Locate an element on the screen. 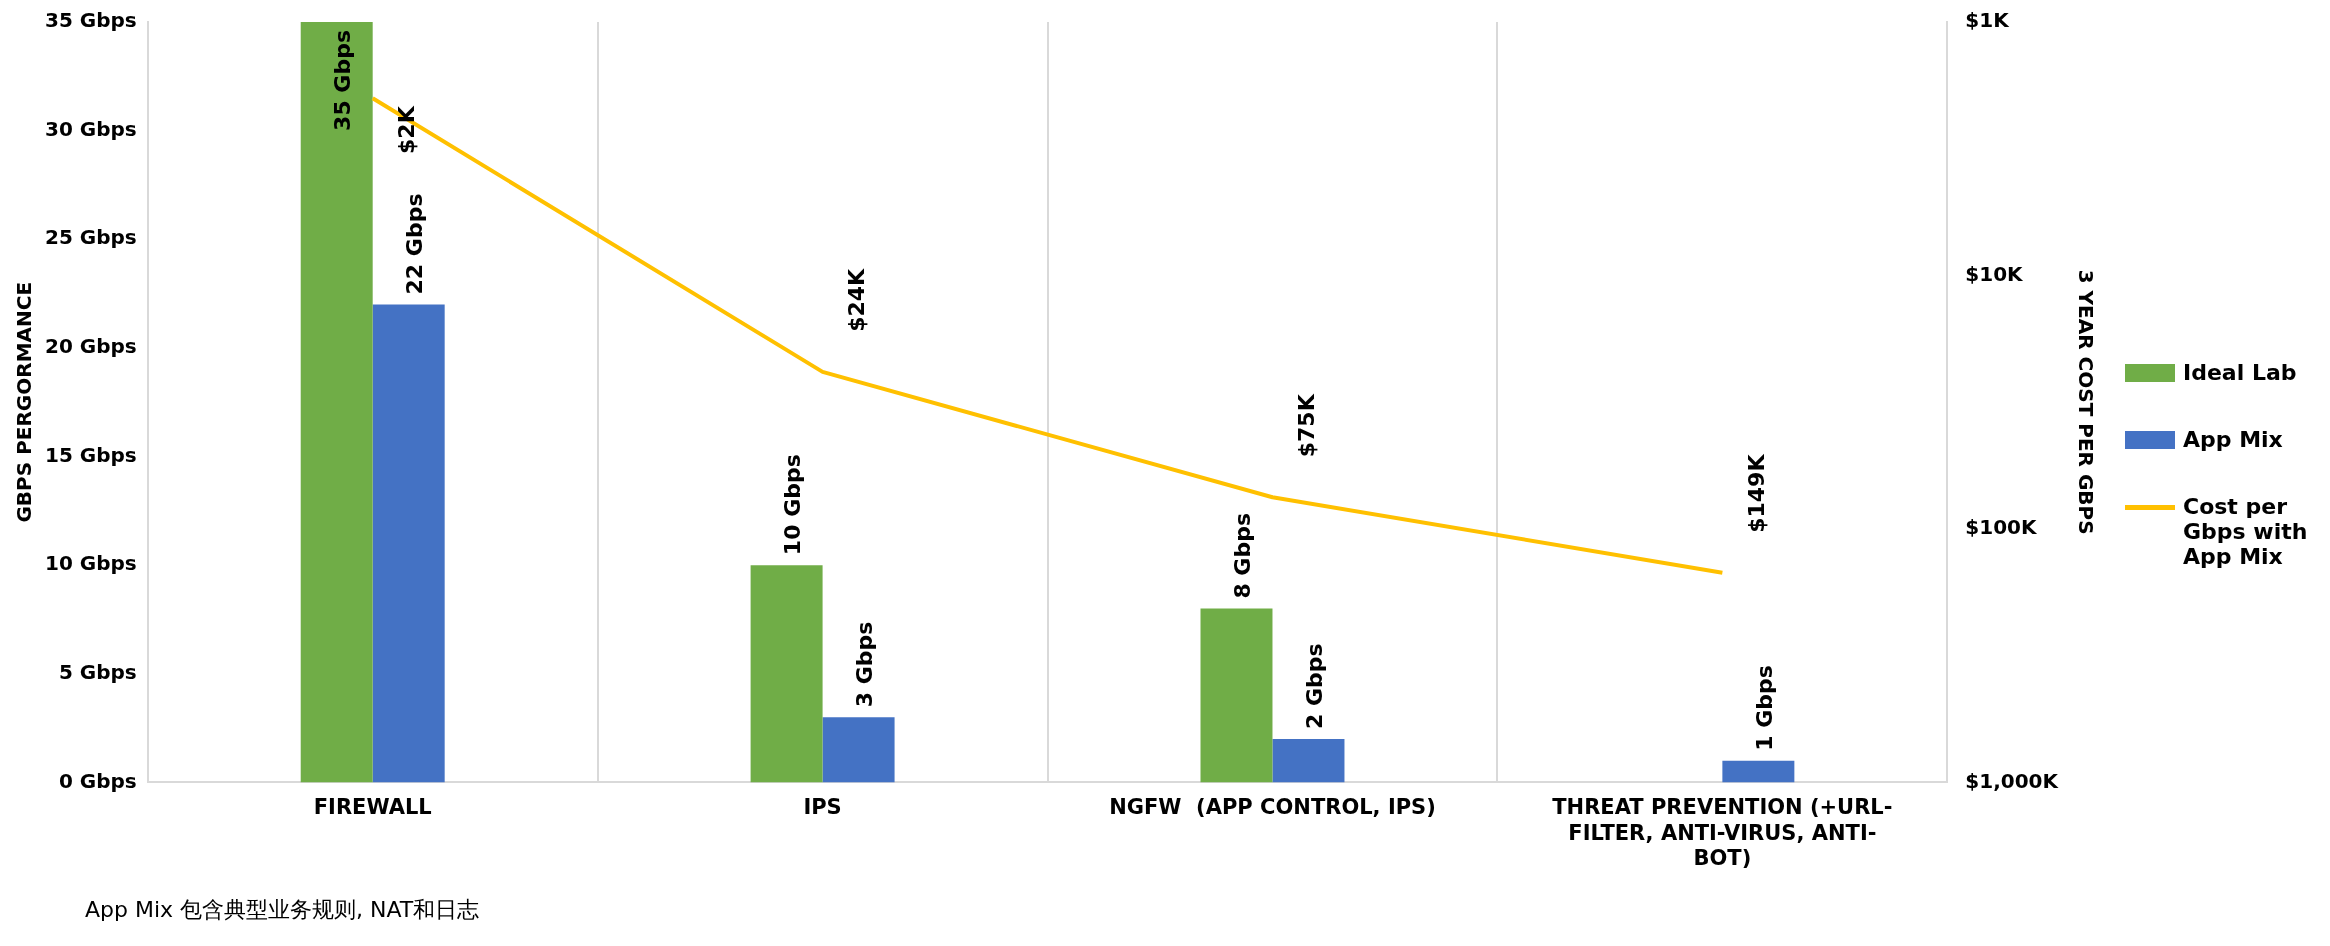 This screenshot has height=946, width=2330. y2-tick-label: $1K is located at coordinates (1988, 20).